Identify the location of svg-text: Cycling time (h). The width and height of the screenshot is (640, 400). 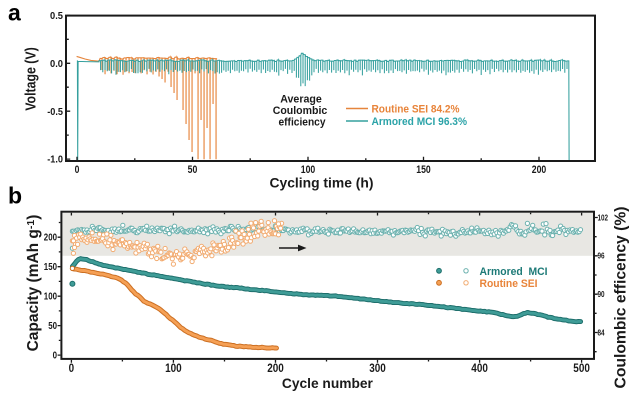
(322, 183).